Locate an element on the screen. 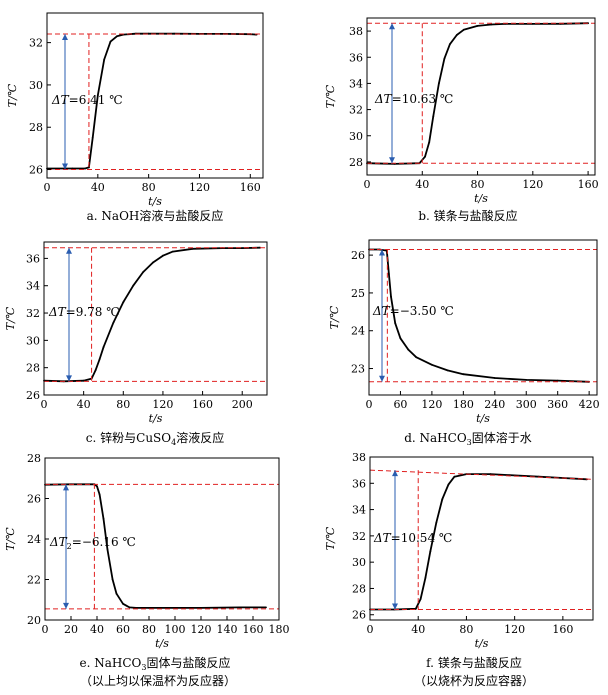 The image size is (608, 695). x-tick-label: 0 is located at coordinates (47, 187).